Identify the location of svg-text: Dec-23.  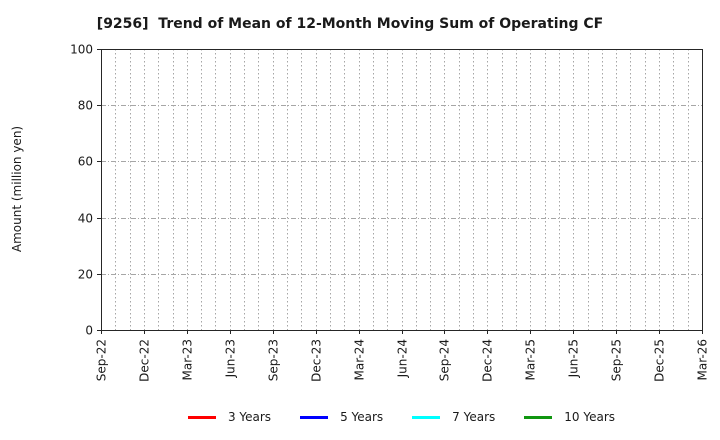
(317, 360).